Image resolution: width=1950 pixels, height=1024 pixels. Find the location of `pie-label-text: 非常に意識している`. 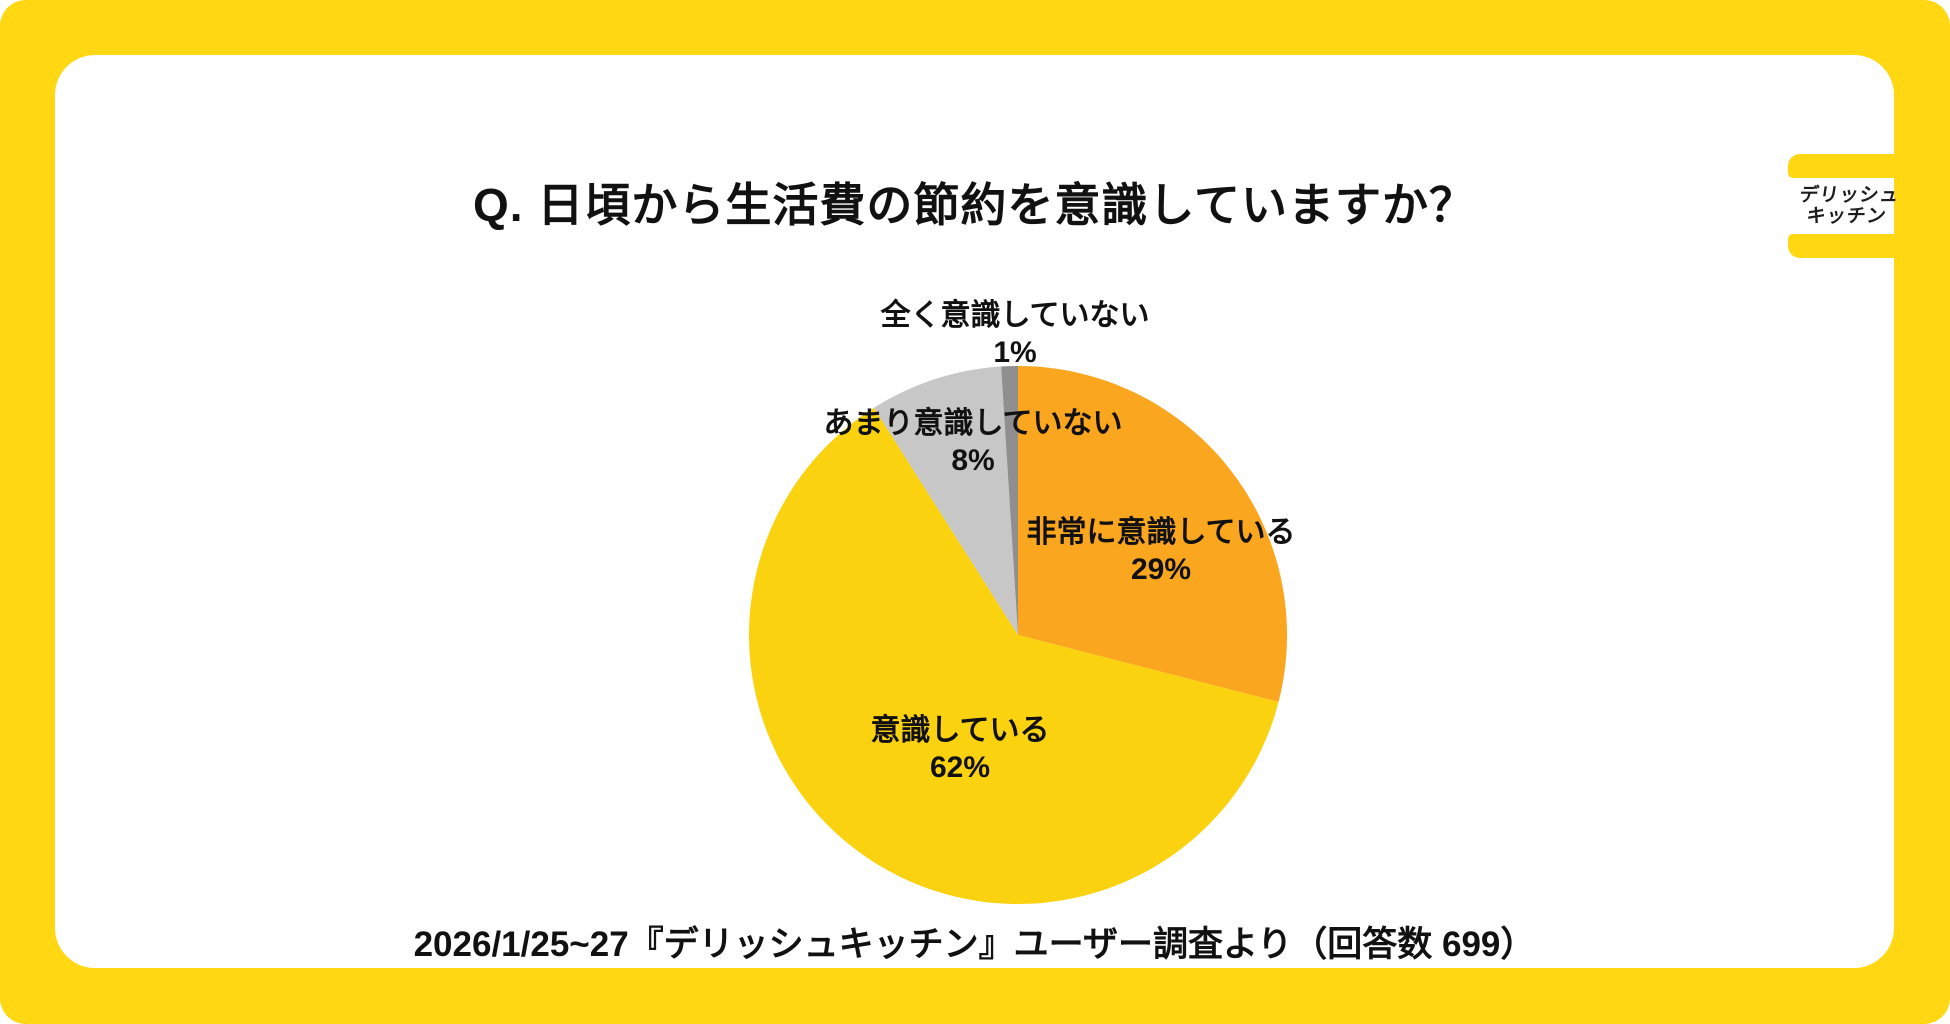

pie-label-text: 非常に意識している is located at coordinates (1161, 532).